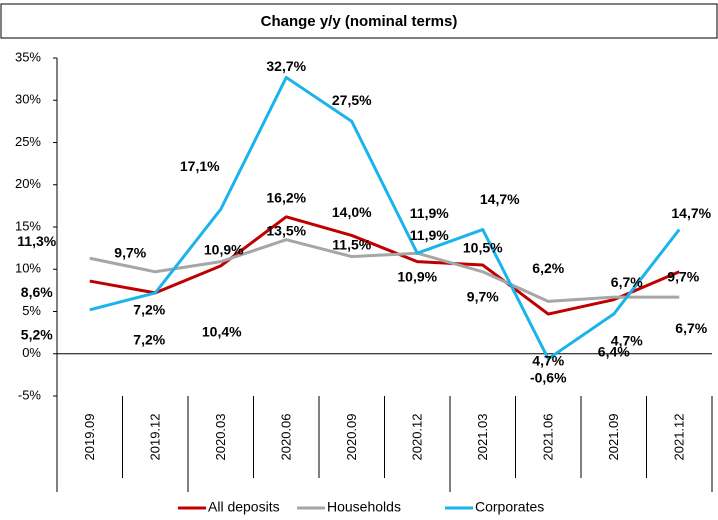 The image size is (718, 520). Describe the element at coordinates (155, 437) in the screenshot. I see `x-tick-label: 2019.12` at that location.